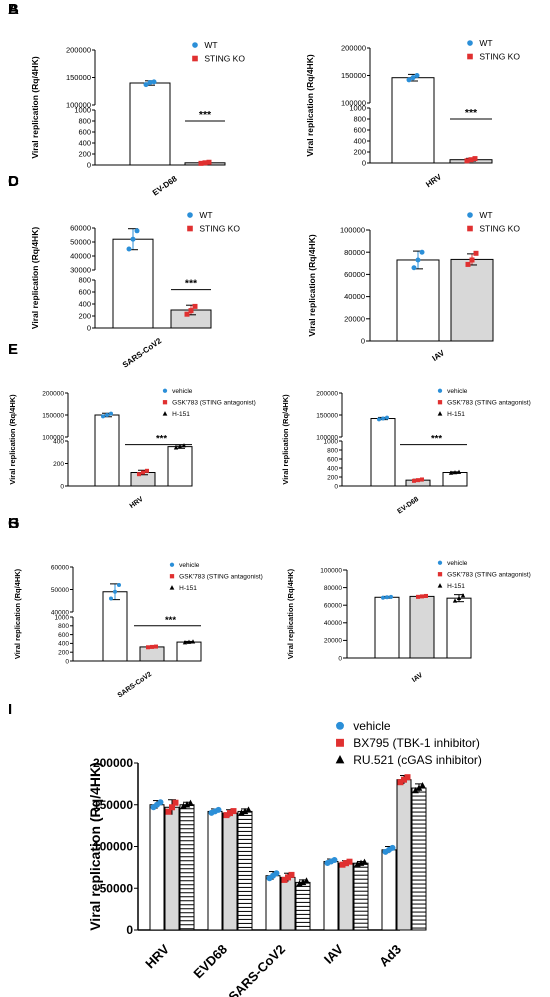 The height and width of the screenshot is (997, 550). What do you see at coordinates (413, 120) in the screenshot?
I see `bar-b-s0` at bounding box center [413, 120].